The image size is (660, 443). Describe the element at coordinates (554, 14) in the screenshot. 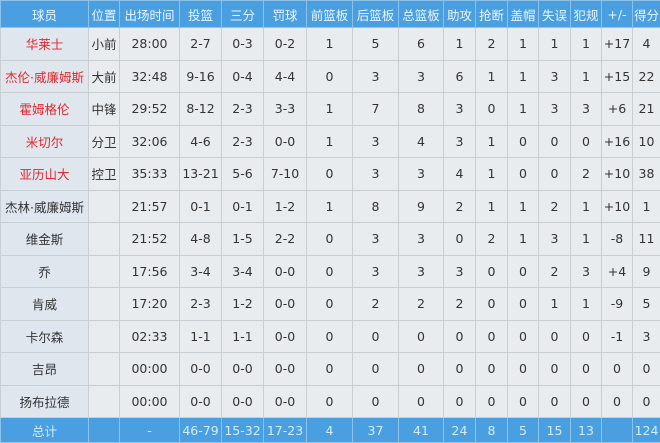

I see `column-header: 失误` at that location.